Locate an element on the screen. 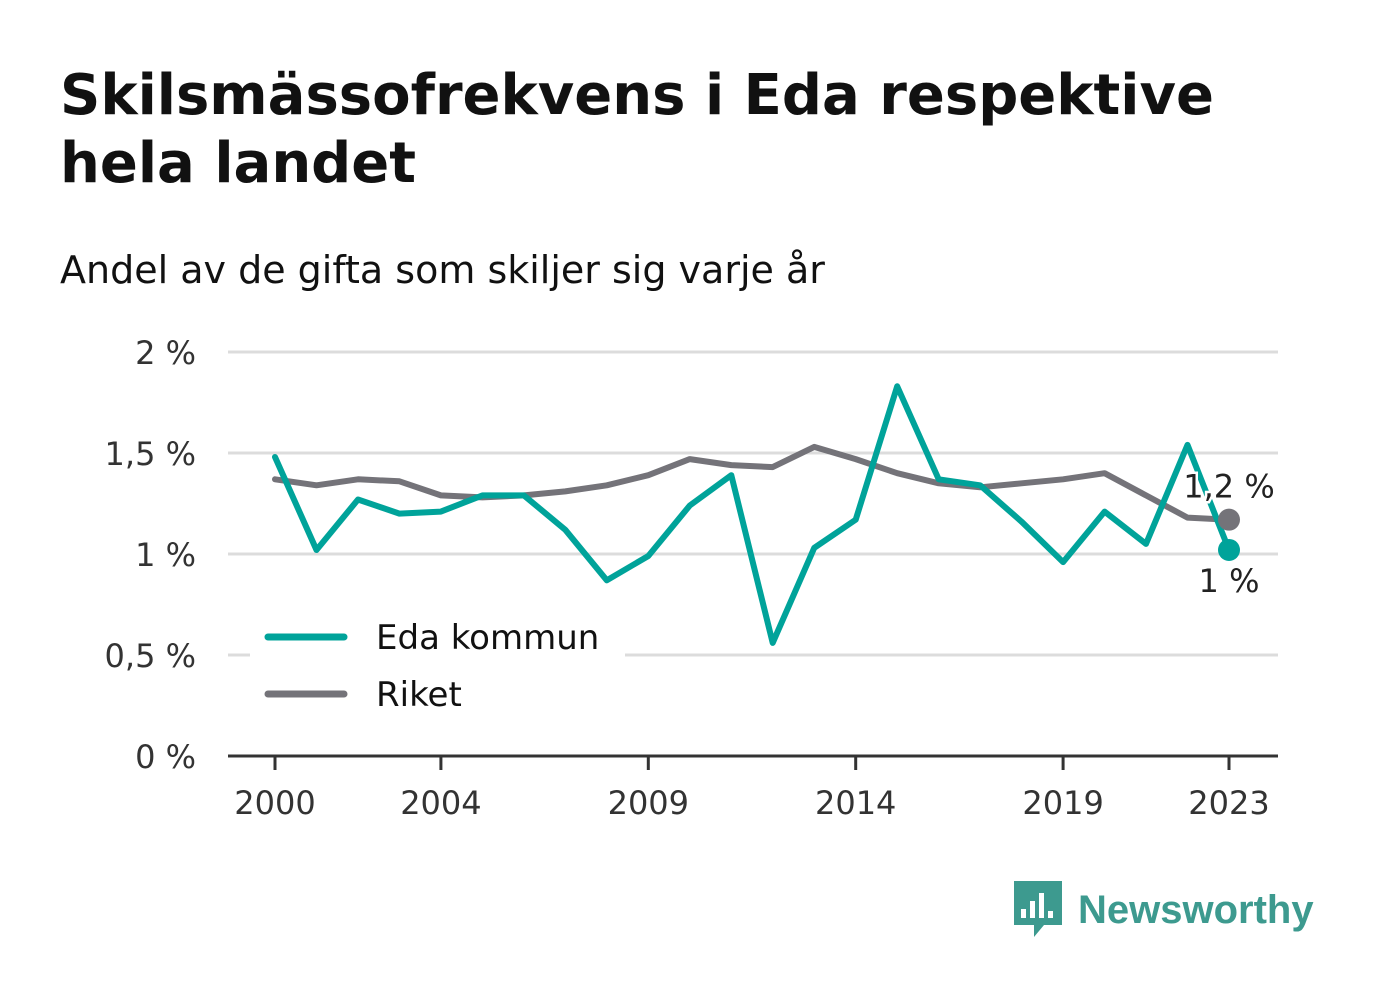  legend-label: Riket is located at coordinates (419, 695).